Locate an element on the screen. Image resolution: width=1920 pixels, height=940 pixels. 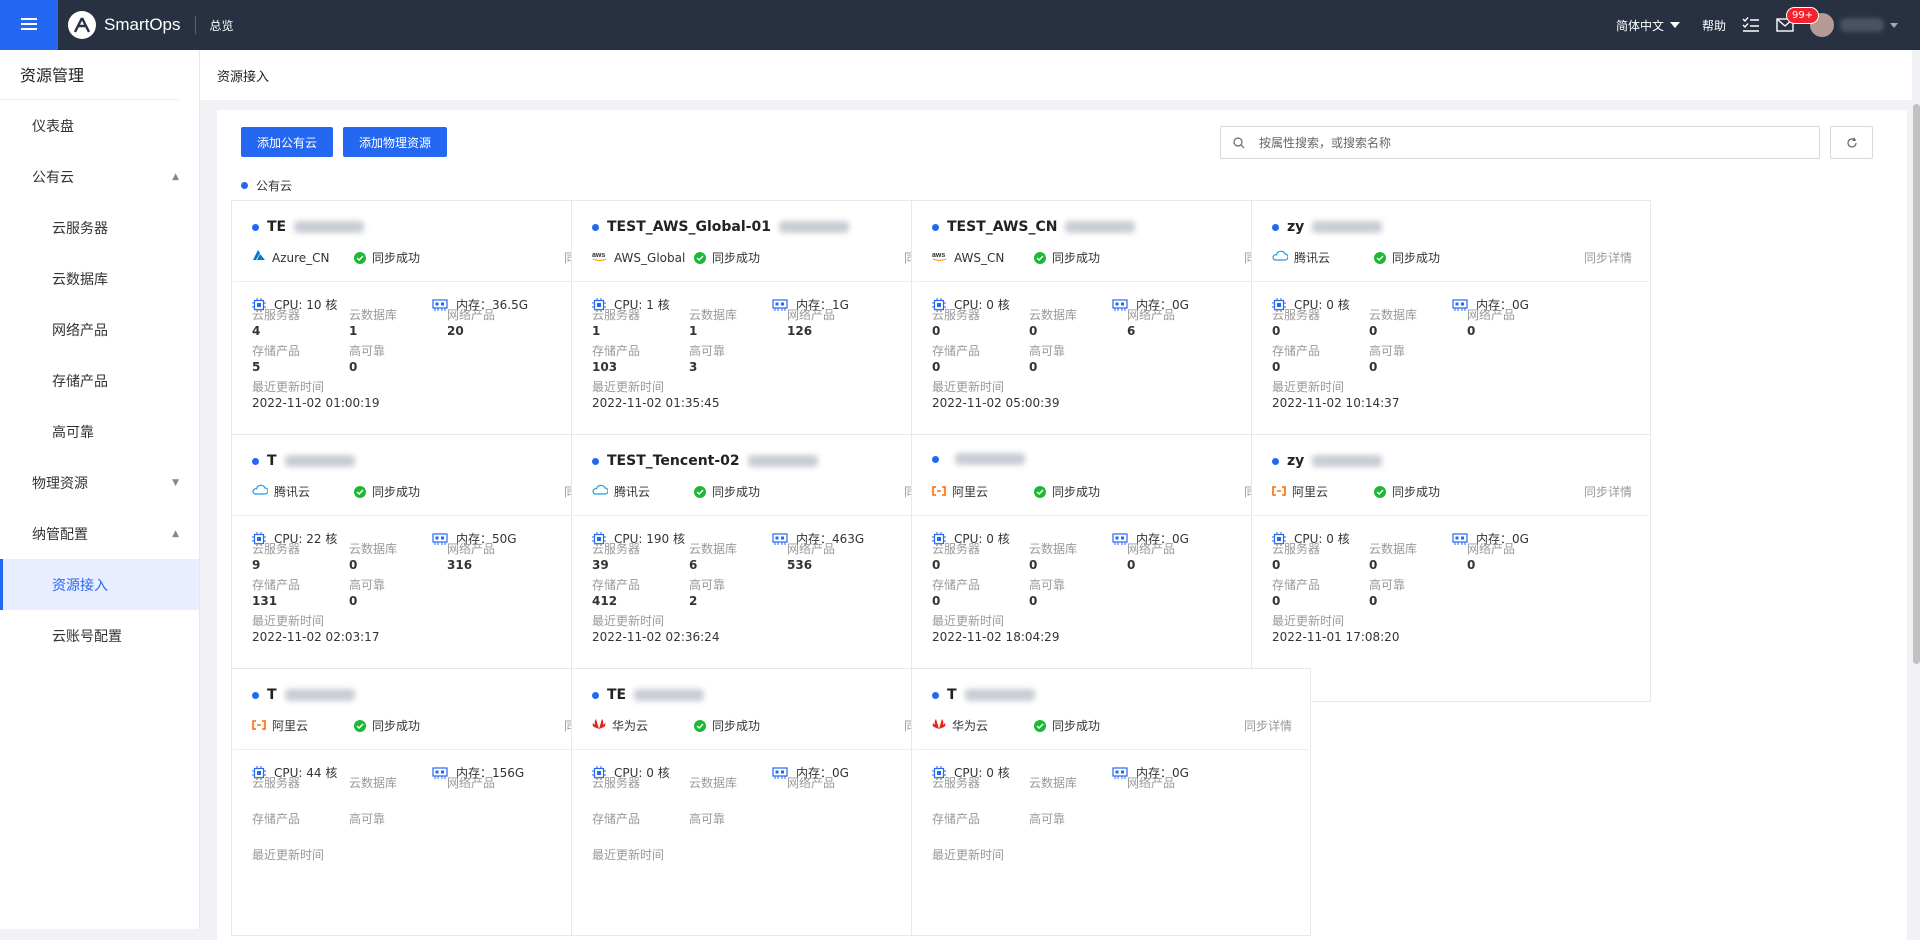
card-title: TE is located at coordinates (648, 695).